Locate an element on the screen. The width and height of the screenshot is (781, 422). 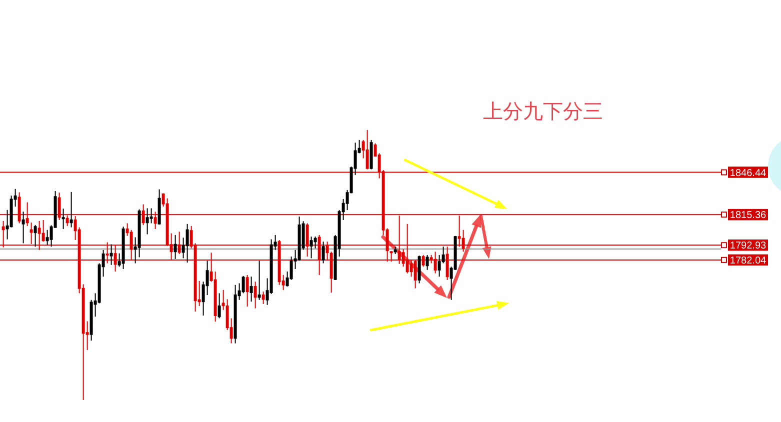
ref-line-label: 1815.36 is located at coordinates (748, 216).